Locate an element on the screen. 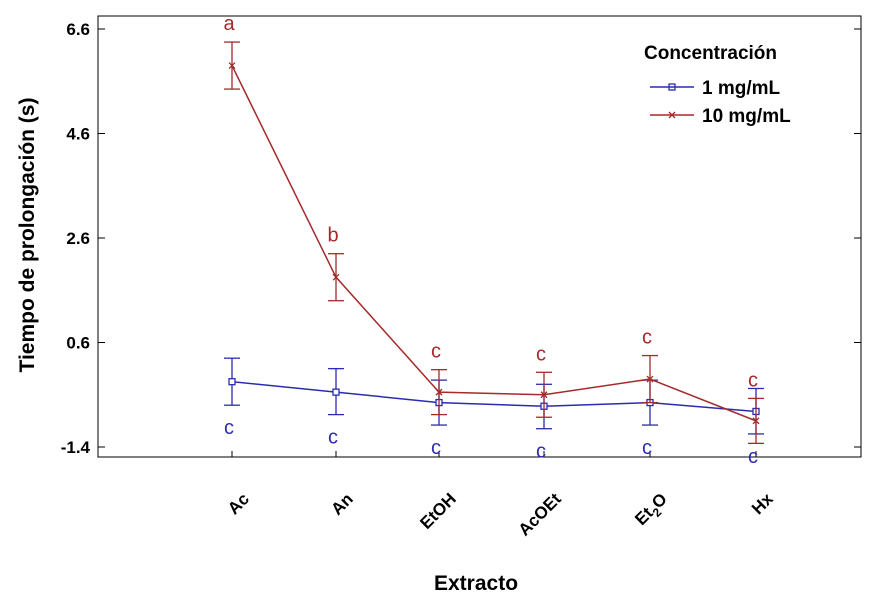 This screenshot has width=876, height=596. y-tick-label: -1.4 is located at coordinates (76, 447).